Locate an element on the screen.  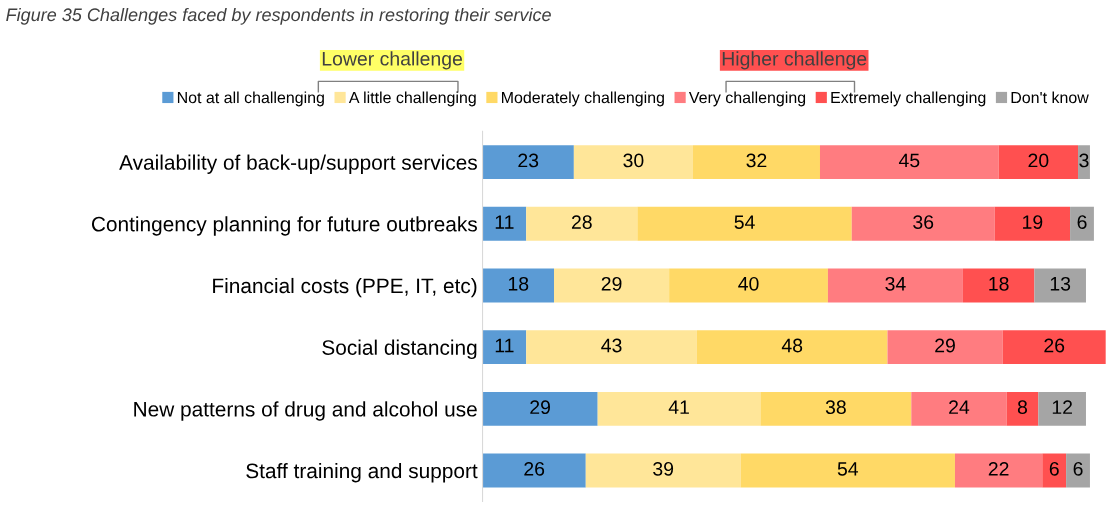
y-tick-label: Availability of back-up/support services is located at coordinates (298, 164).